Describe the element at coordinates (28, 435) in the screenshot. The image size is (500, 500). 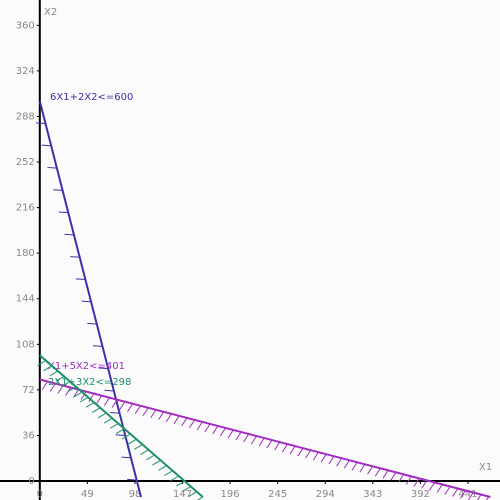
I see `y-tick-label: 36` at that location.